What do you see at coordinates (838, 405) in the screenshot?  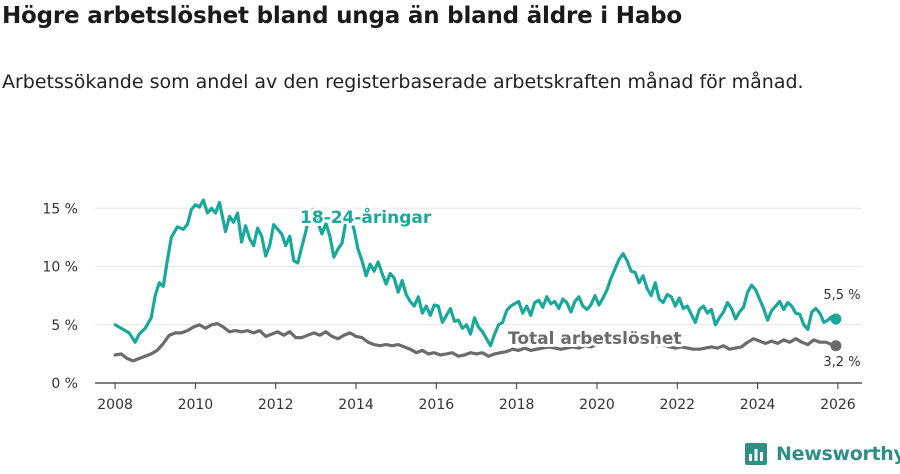 I see `x-tick-label: 2026` at bounding box center [838, 405].